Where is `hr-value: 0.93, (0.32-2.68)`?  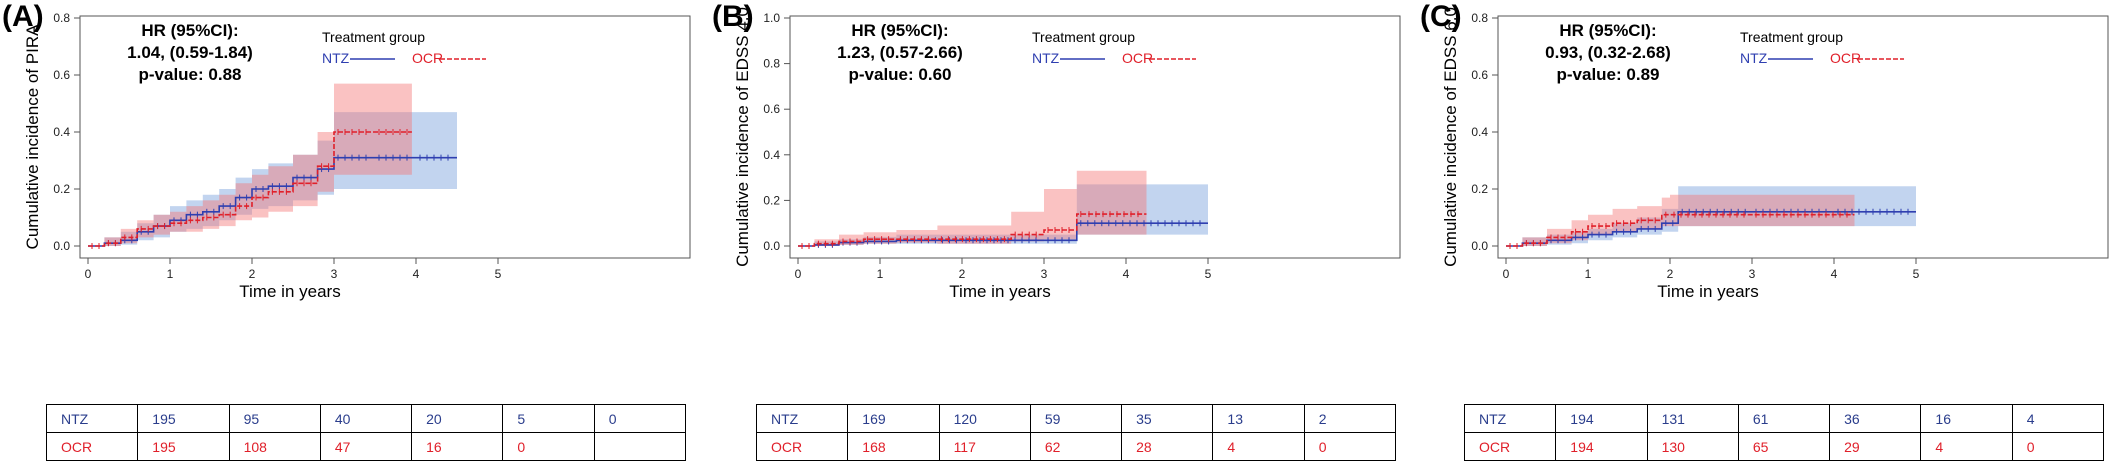
hr-value: 0.93, (0.32-2.68) is located at coordinates (1608, 52).